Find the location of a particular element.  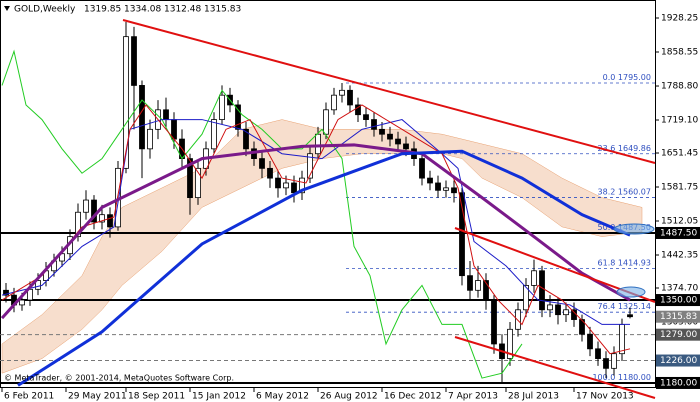

y-tick-label: 1374.70 is located at coordinates (679, 288).